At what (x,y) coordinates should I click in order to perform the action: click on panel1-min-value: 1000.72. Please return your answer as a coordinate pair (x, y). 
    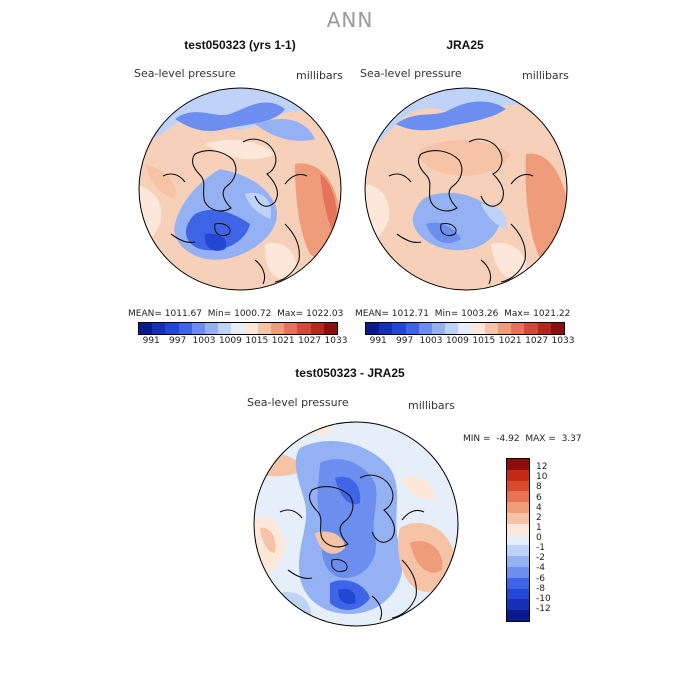
    Looking at the image, I should click on (253, 314).